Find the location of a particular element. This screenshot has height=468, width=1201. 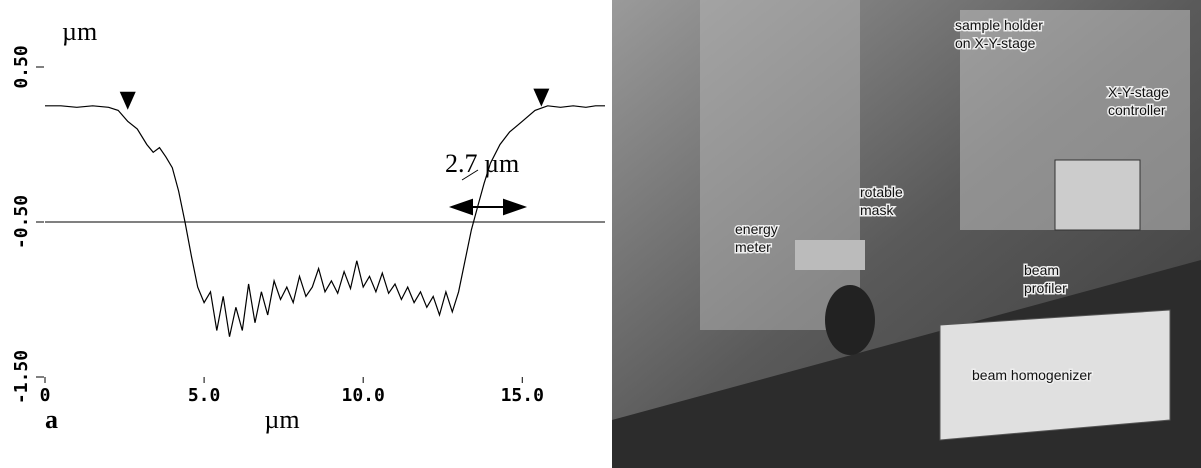

photo-label: rotable is located at coordinates (881, 192).